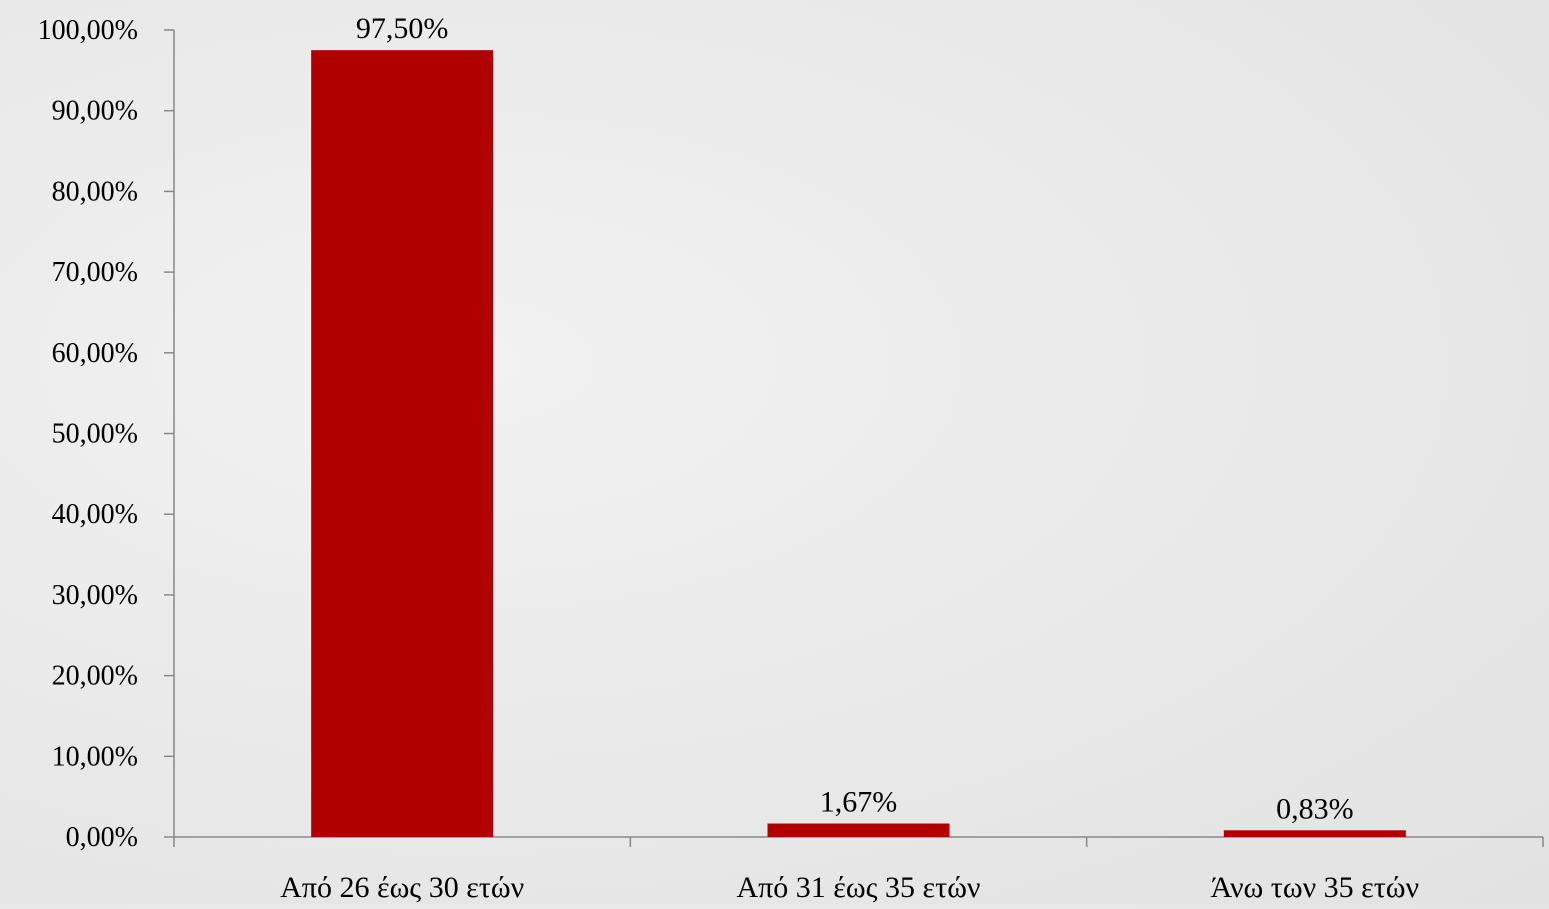 The image size is (1549, 909). I want to click on x-tick-label: Από 26 έως 30 ετών, so click(402, 887).